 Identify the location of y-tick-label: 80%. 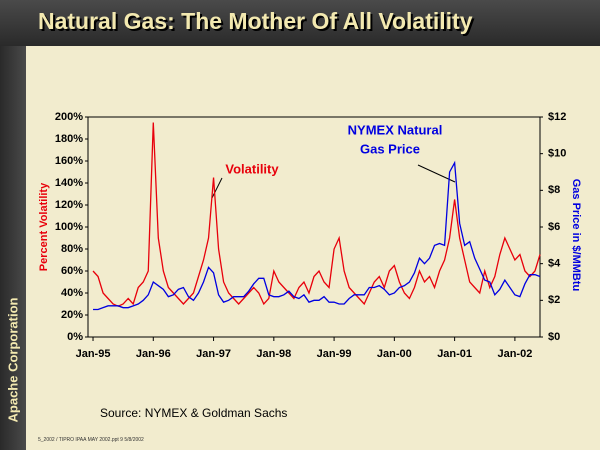
(72, 249).